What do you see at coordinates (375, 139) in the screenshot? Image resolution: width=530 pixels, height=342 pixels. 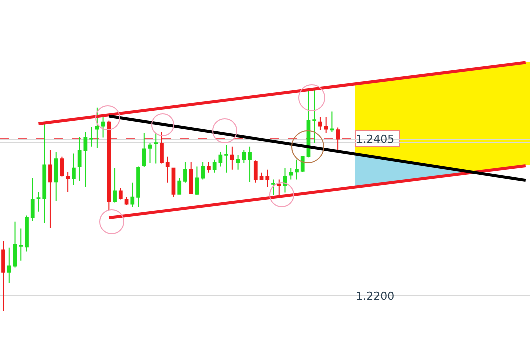 I see `y-tick-label: 1.2405` at bounding box center [375, 139].